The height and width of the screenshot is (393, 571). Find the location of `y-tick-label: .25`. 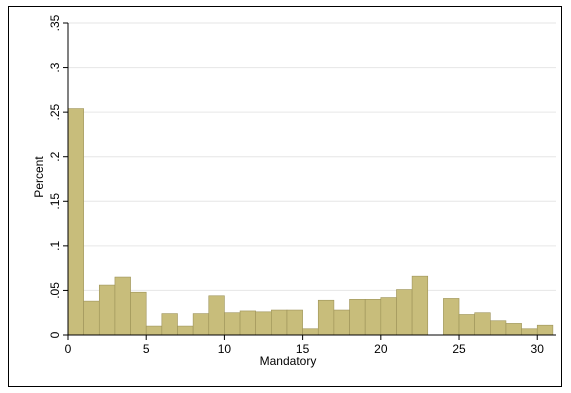

y-tick-label: .25 is located at coordinates (55, 111).